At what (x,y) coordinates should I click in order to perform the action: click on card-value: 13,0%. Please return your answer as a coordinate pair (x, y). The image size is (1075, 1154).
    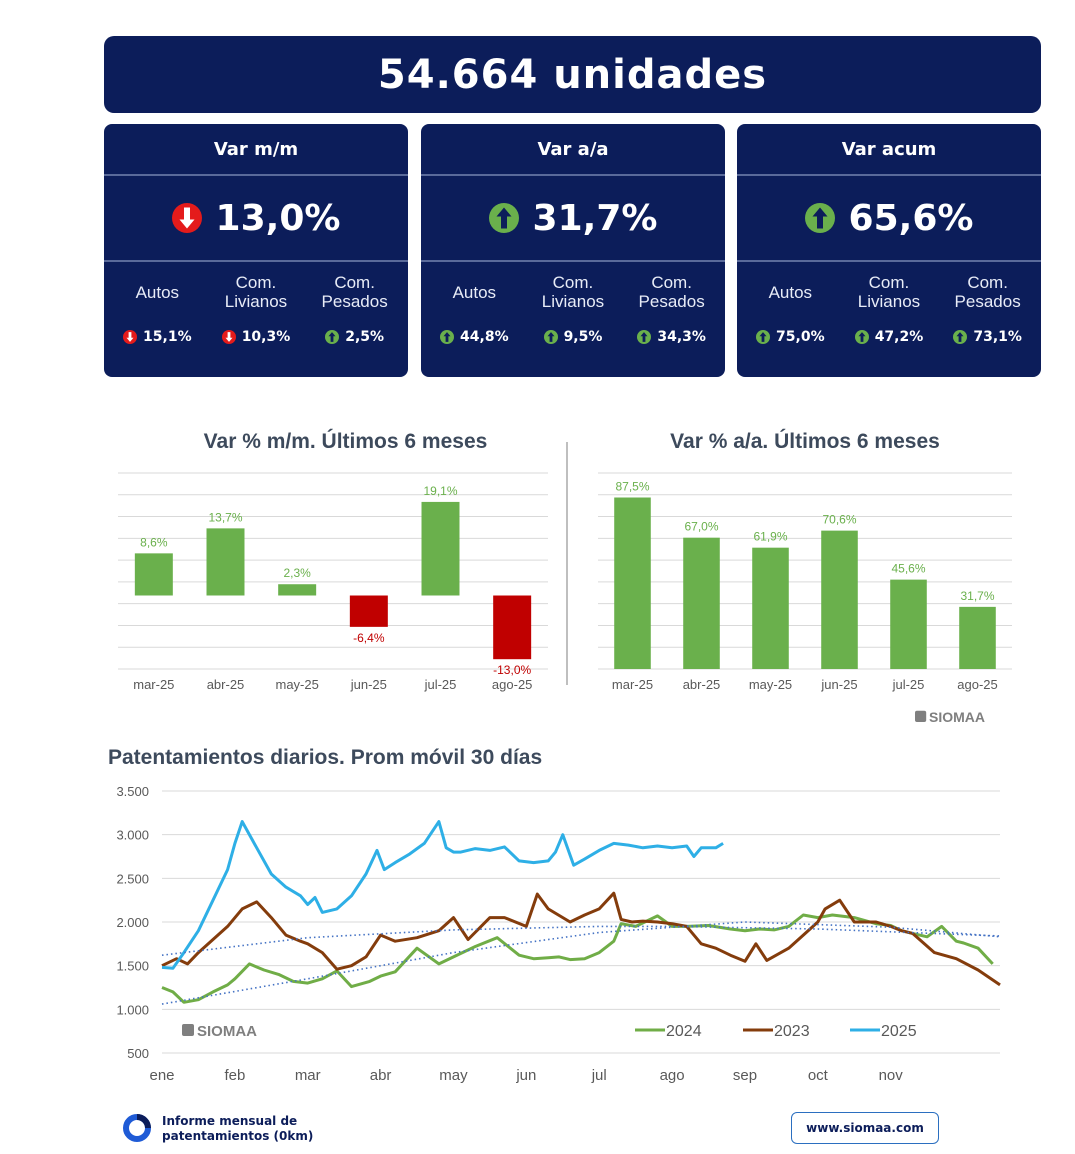
    Looking at the image, I should click on (278, 218).